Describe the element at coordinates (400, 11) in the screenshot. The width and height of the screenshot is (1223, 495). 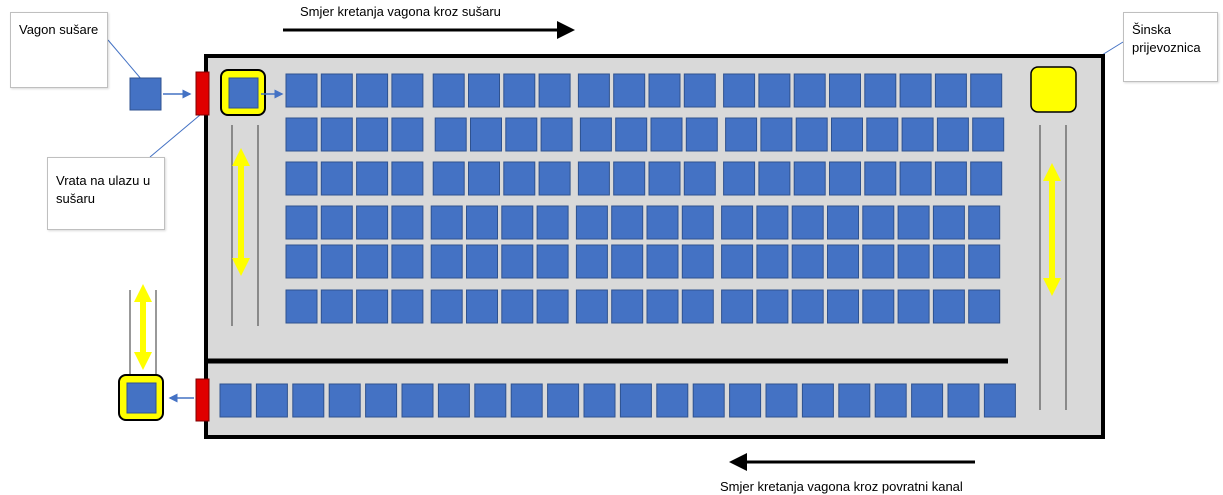
I see `direction-label: Smjer kretanja vagona kroz sušaru` at that location.